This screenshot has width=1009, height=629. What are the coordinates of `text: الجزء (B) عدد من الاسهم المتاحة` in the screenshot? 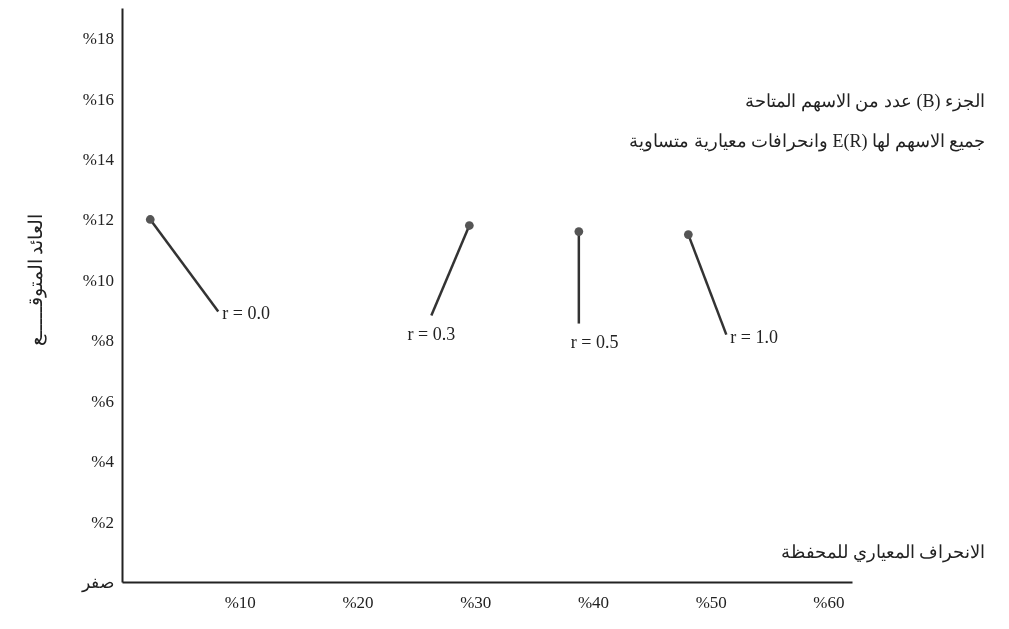 It's located at (865, 101).